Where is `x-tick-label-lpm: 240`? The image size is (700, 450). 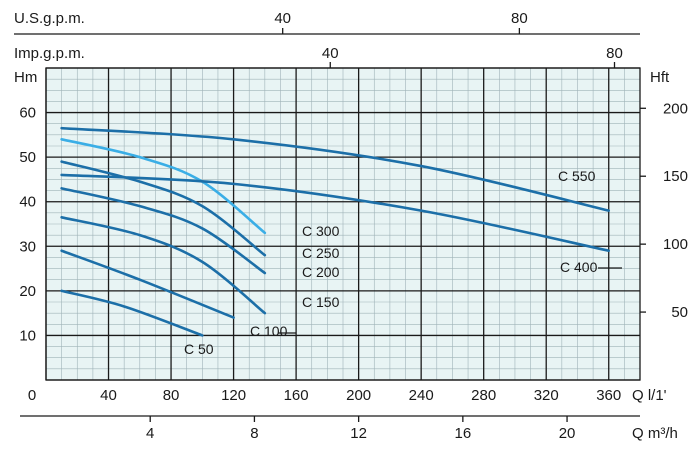 x-tick-label-lpm: 240 is located at coordinates (421, 395).